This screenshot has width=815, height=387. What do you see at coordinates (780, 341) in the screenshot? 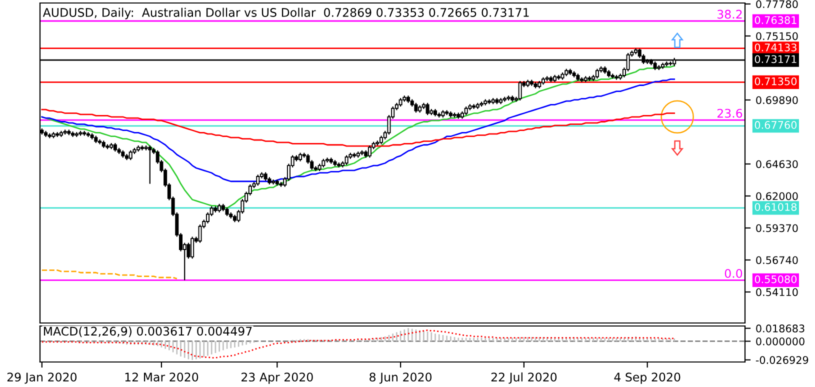
I see `y-tick-label: 0.000000` at bounding box center [780, 341].